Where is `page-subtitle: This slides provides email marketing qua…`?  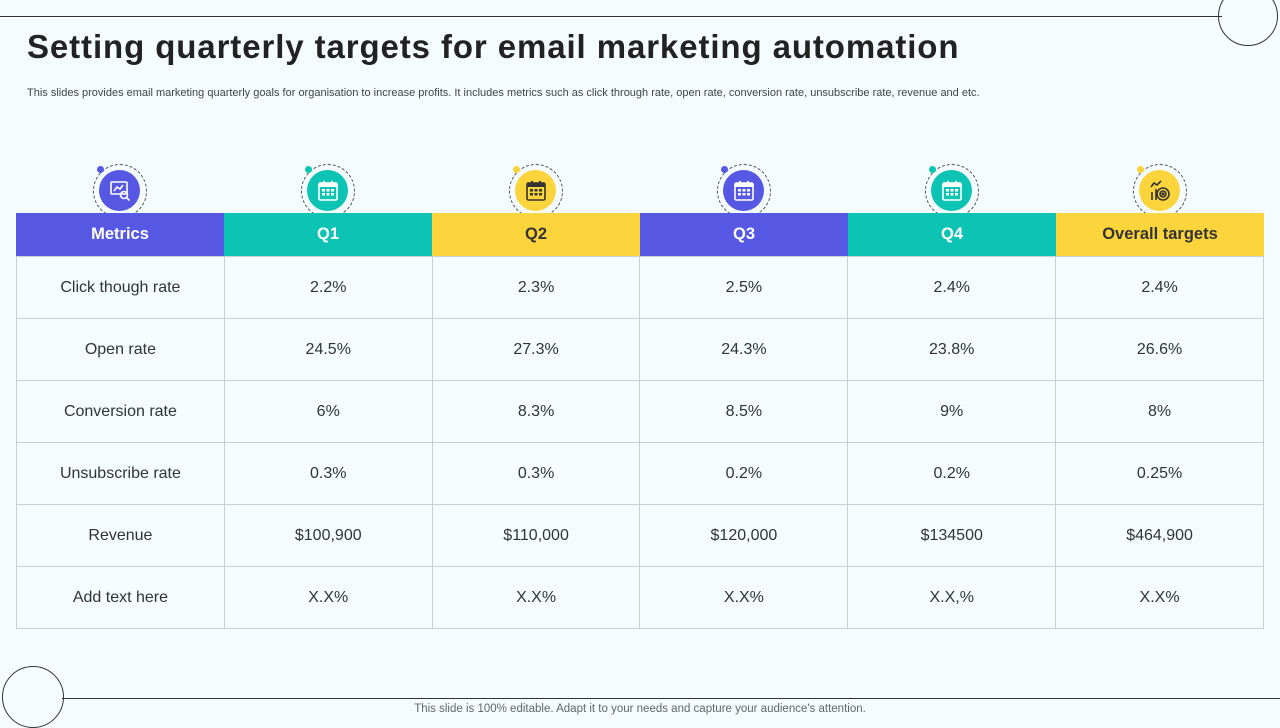 page-subtitle: This slides provides email marketing qua… is located at coordinates (503, 93).